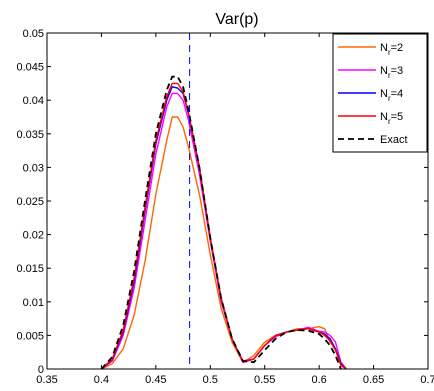 Image resolution: width=434 pixels, height=391 pixels. I want to click on chart-title: Var(p), so click(236, 19).